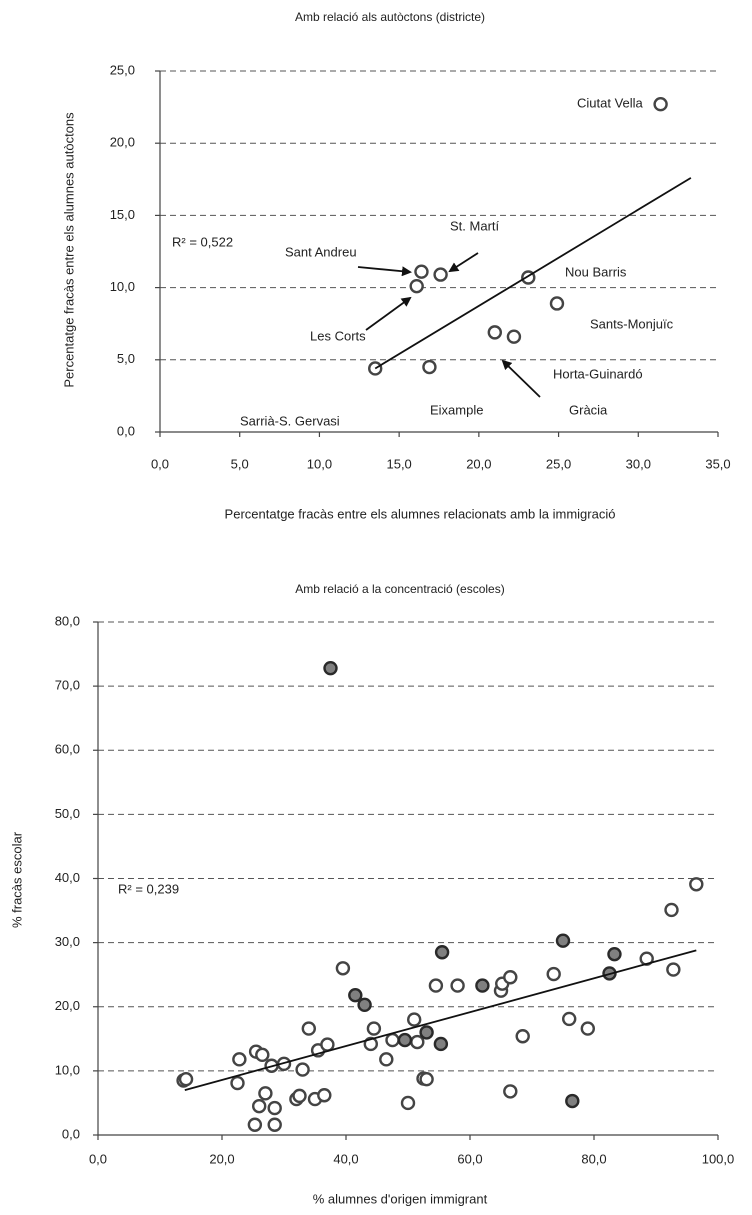  I want to click on annotation: Sarrià-S. Gervasi, so click(290, 420).